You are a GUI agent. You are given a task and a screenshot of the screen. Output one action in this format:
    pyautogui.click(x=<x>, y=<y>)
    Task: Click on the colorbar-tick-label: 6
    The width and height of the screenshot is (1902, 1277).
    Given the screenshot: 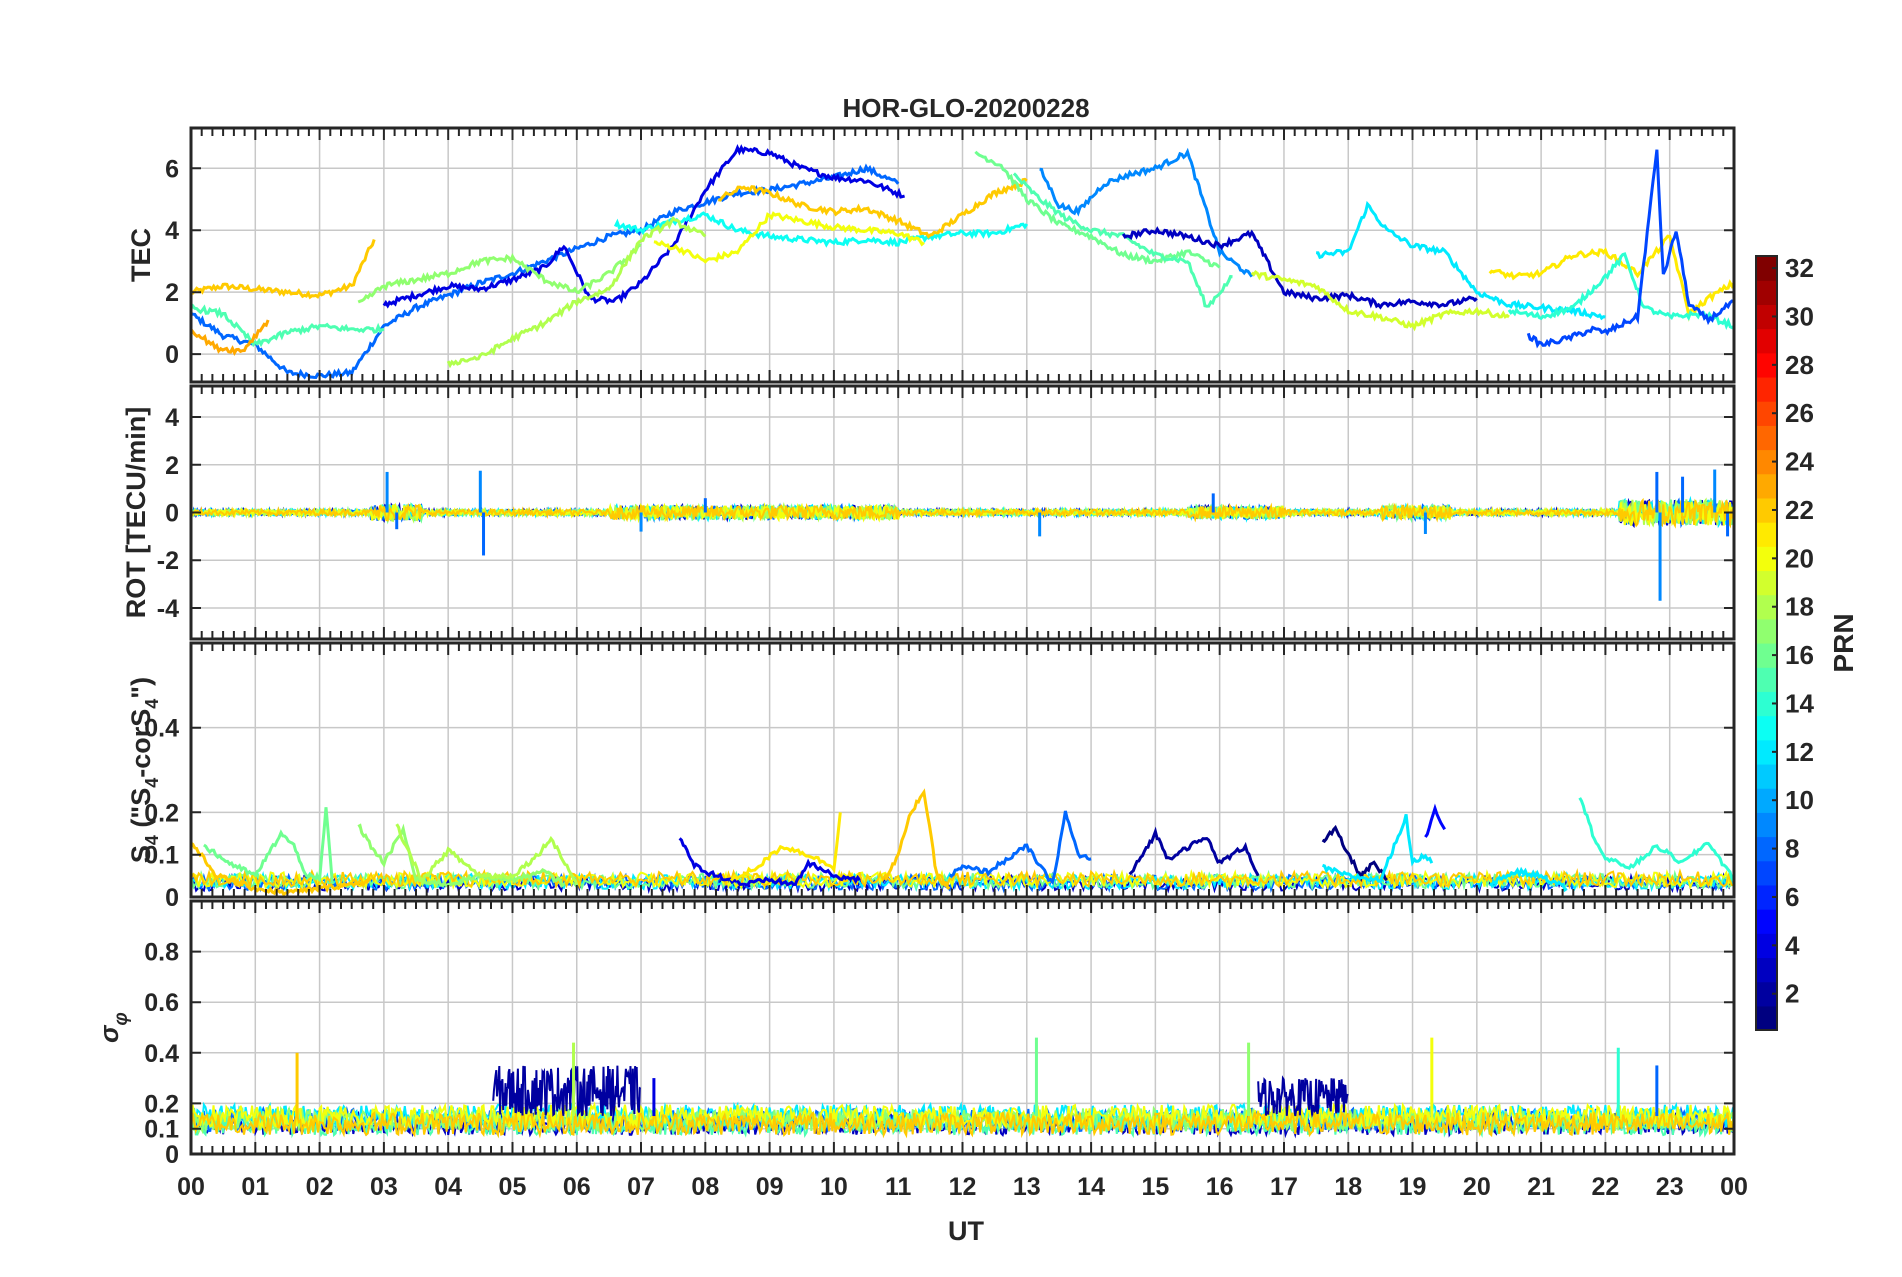 What is the action you would take?
    pyautogui.click(x=1792, y=897)
    